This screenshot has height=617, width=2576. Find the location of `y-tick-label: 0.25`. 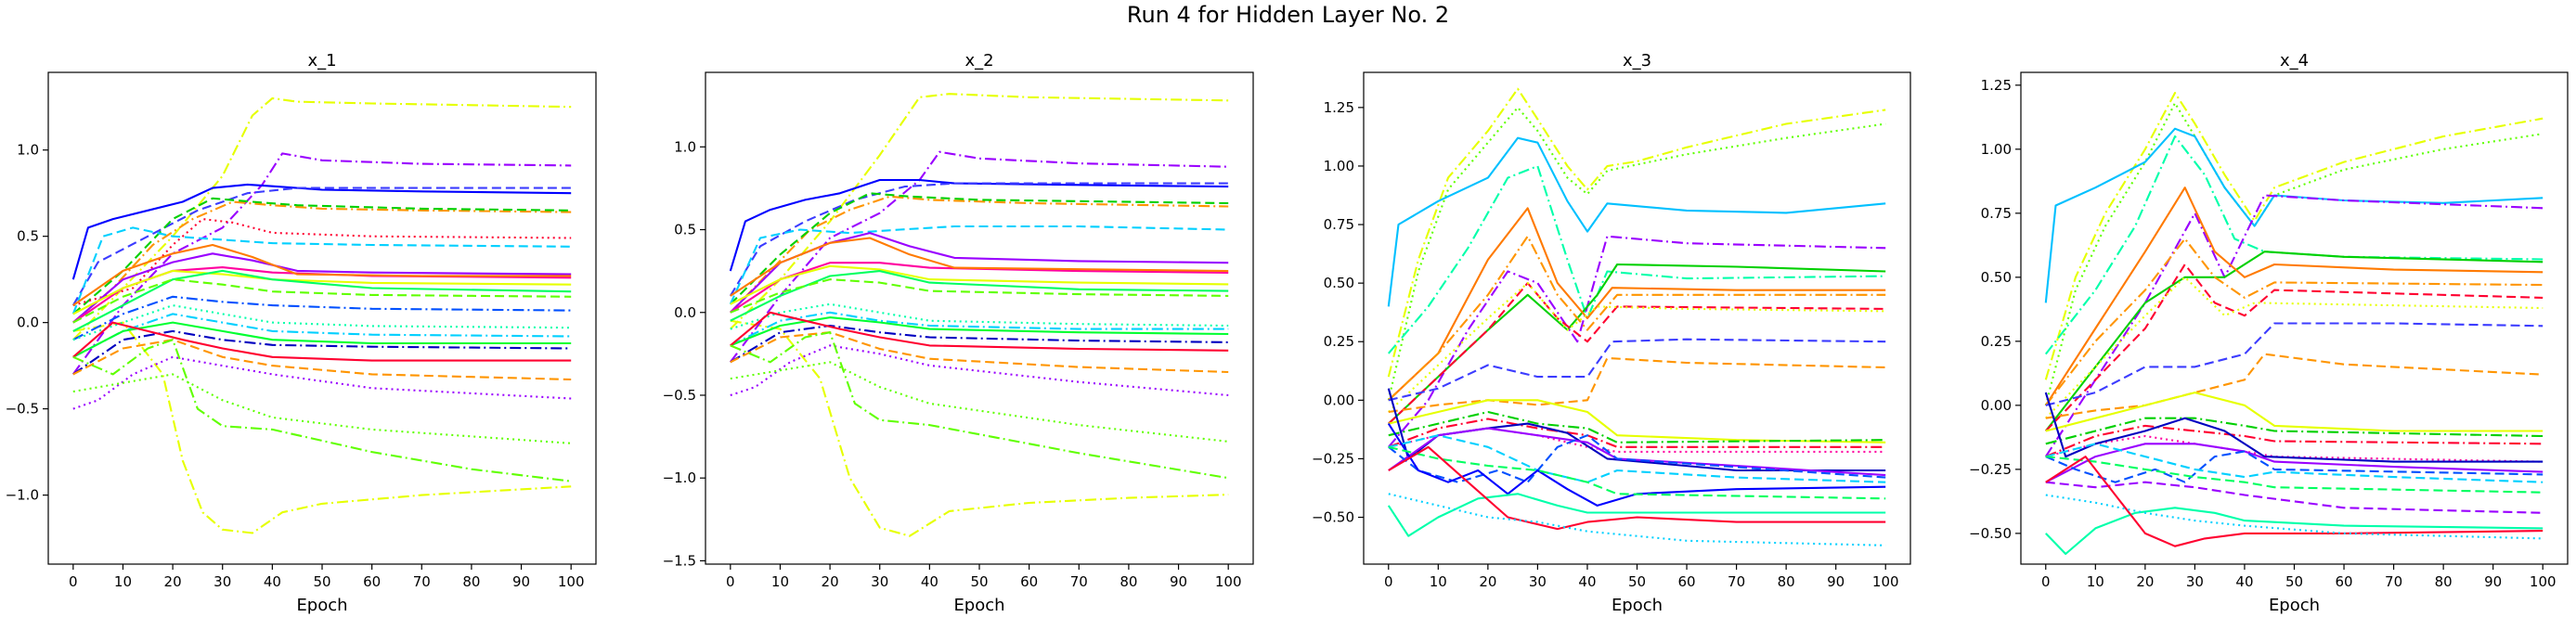

y-tick-label: 0.25 is located at coordinates (1339, 341).